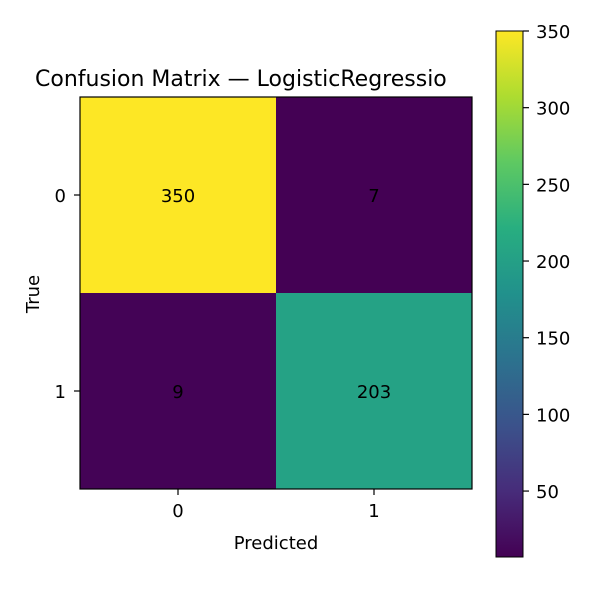 The height and width of the screenshot is (604, 600). What do you see at coordinates (33, 294) in the screenshot?
I see `y-axis-label: True` at bounding box center [33, 294].